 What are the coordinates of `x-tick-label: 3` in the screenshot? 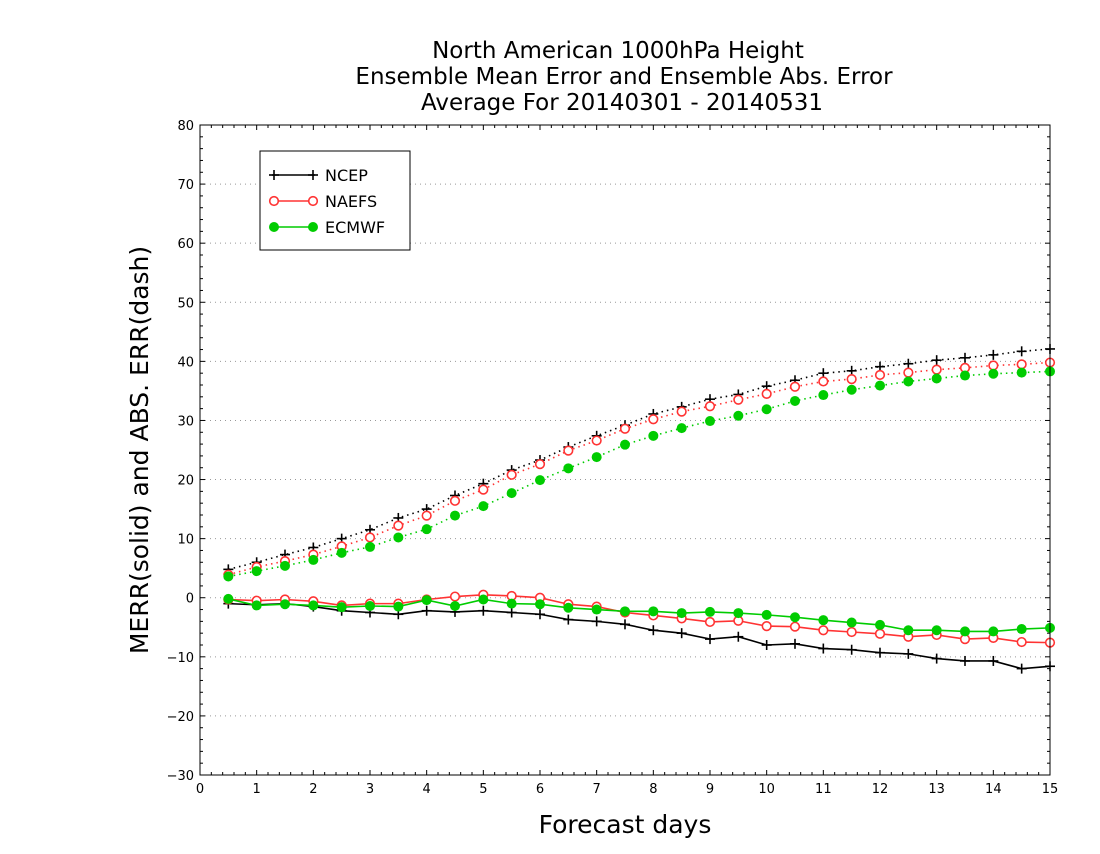 It's located at (370, 789).